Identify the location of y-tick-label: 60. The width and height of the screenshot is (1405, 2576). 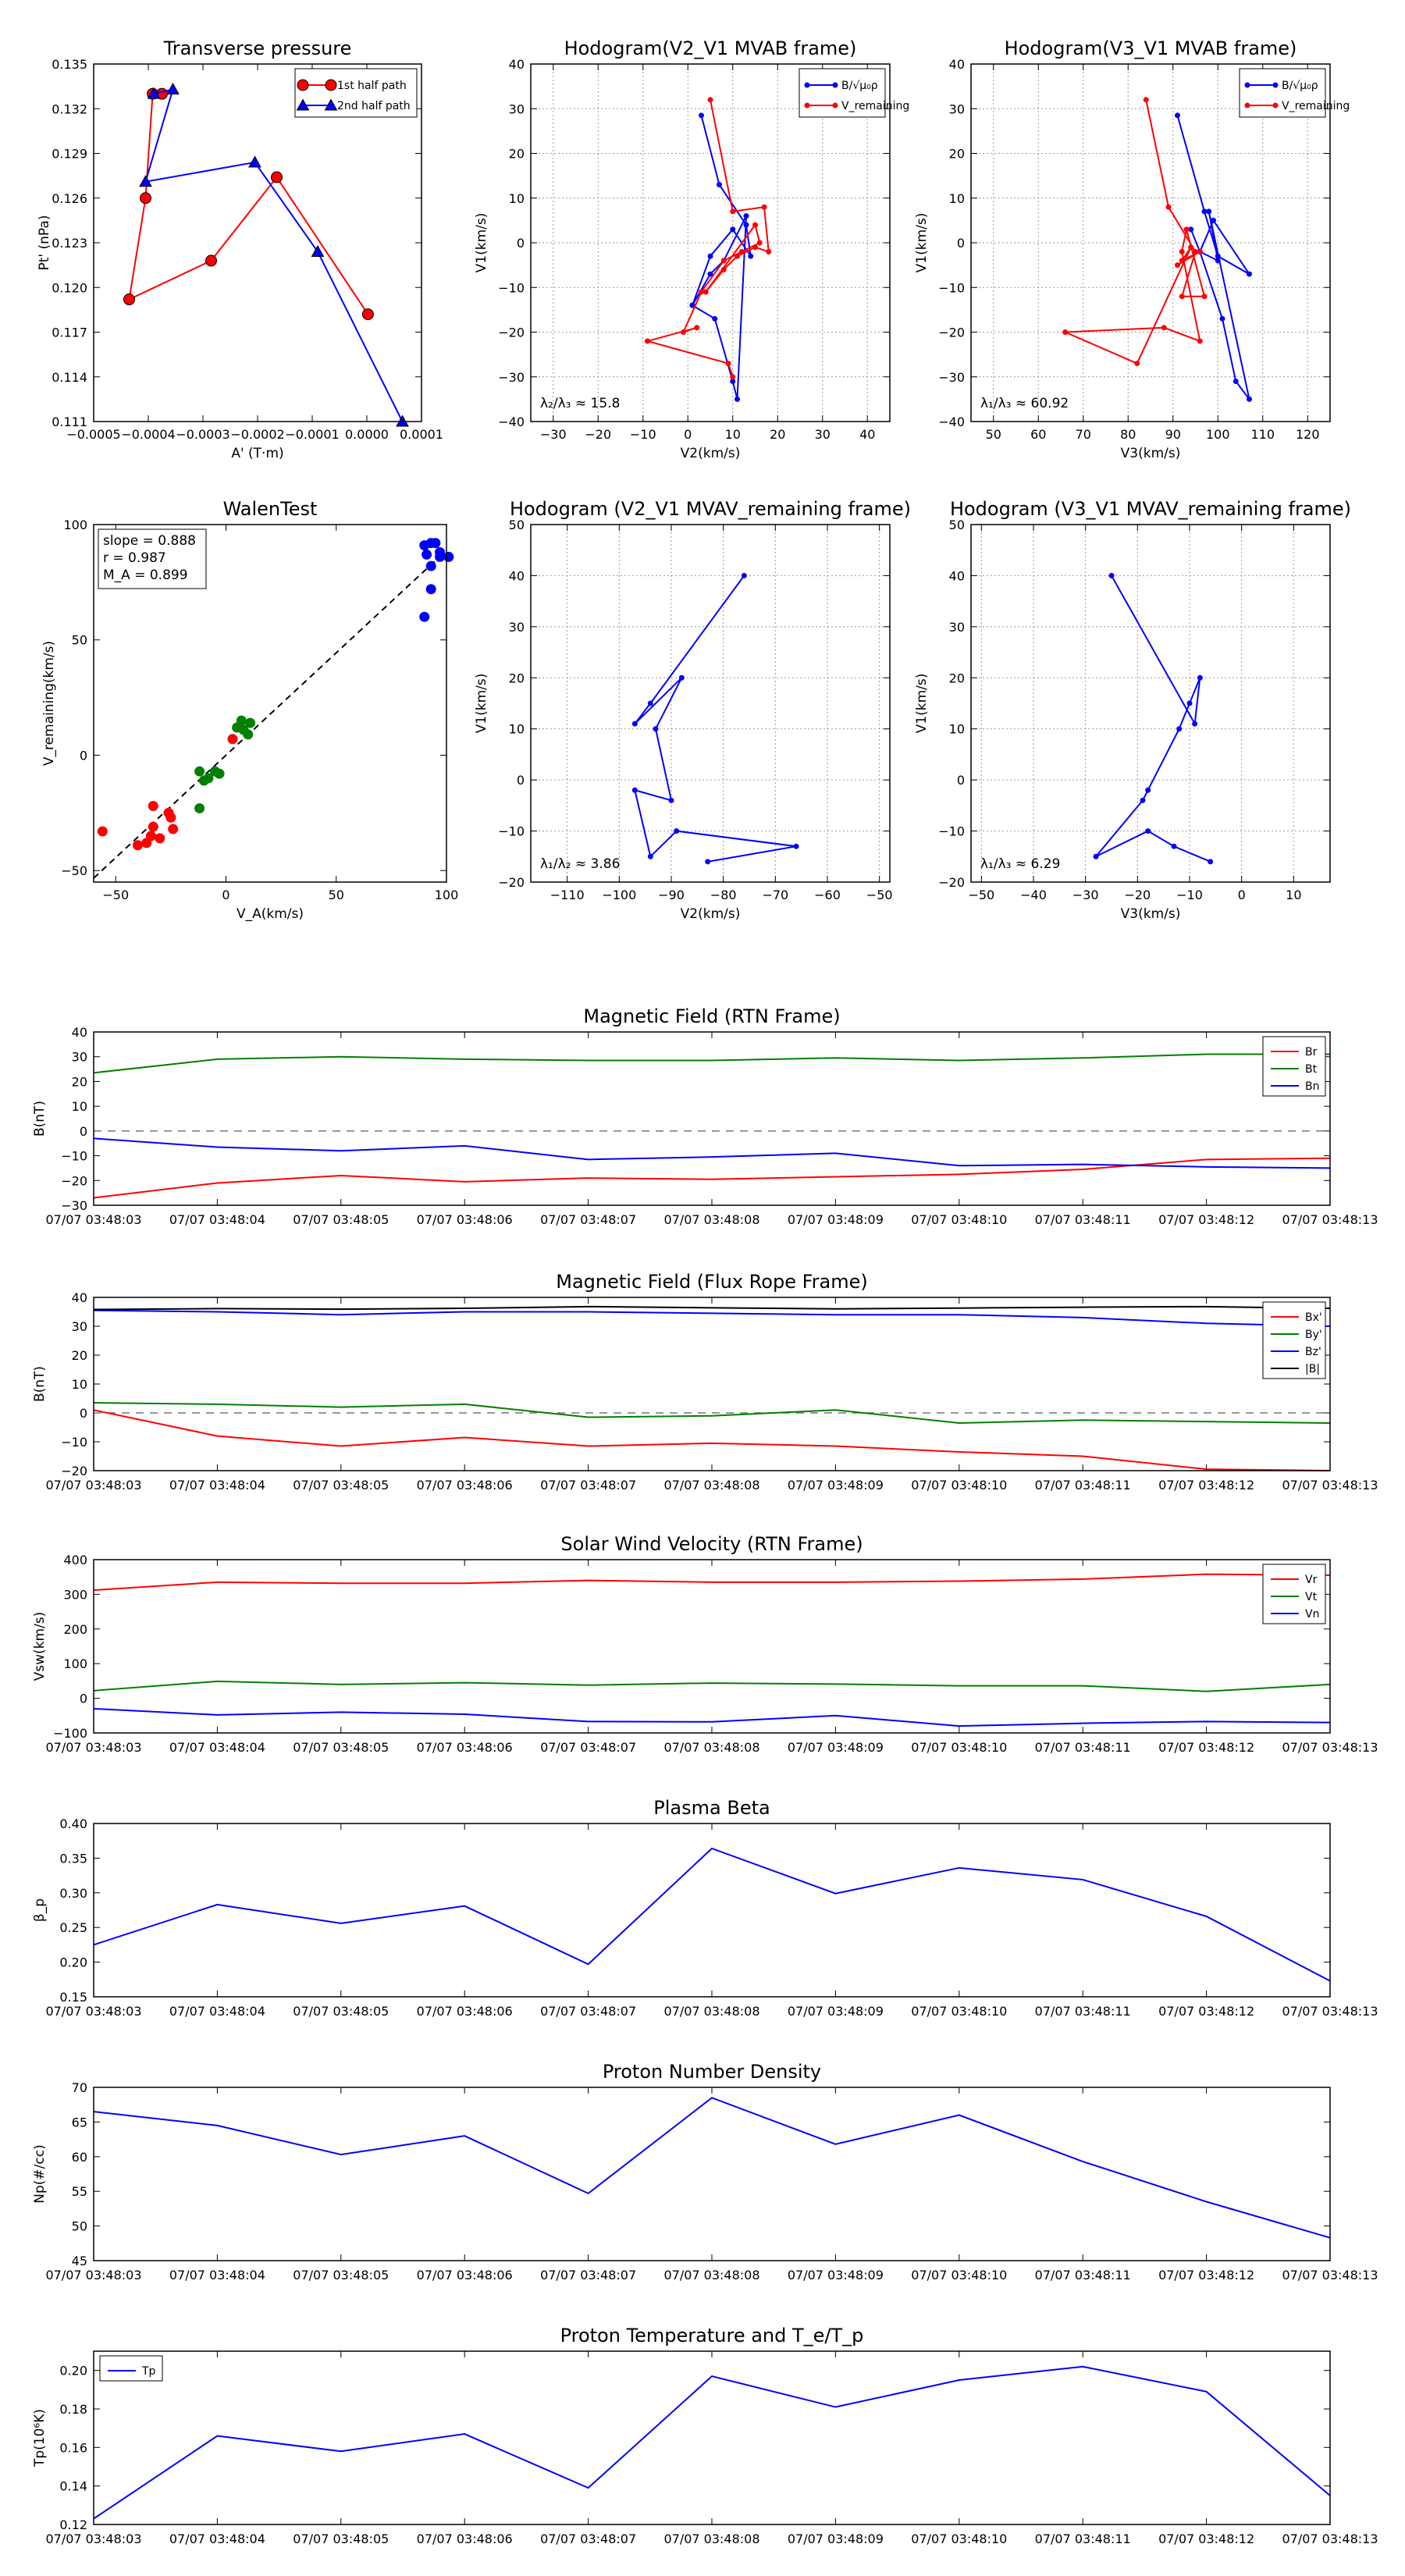
(80, 2157).